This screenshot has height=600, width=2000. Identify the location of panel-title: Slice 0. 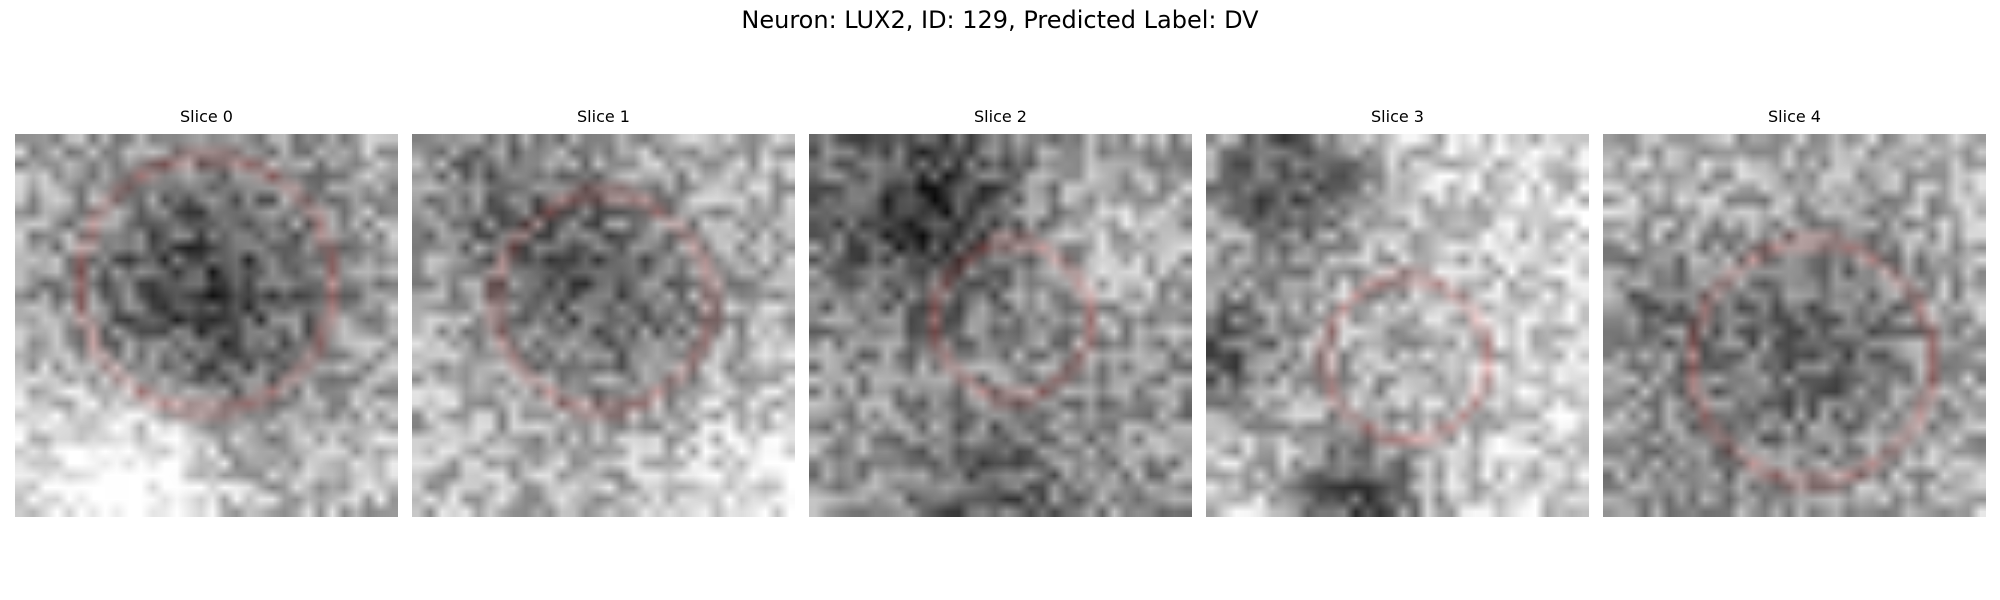
(206, 116).